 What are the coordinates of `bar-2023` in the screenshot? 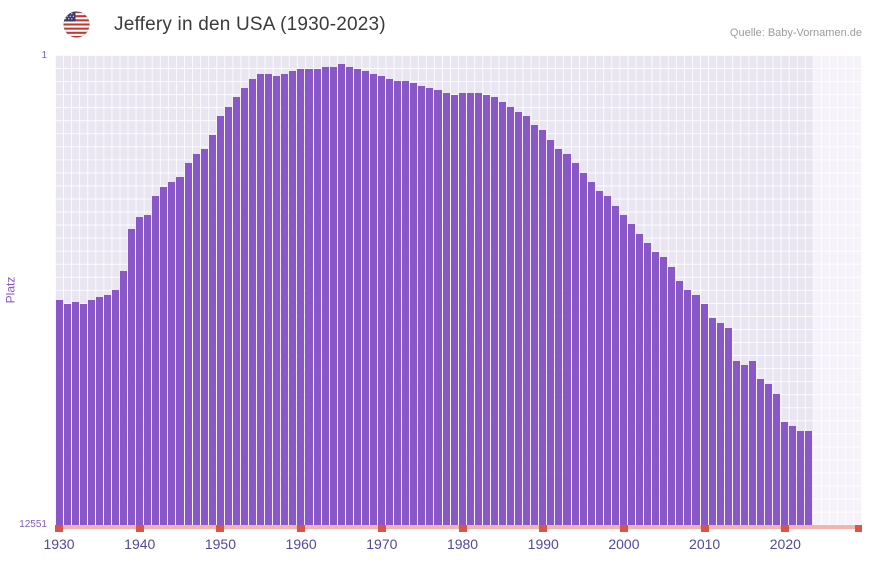 It's located at (809, 477).